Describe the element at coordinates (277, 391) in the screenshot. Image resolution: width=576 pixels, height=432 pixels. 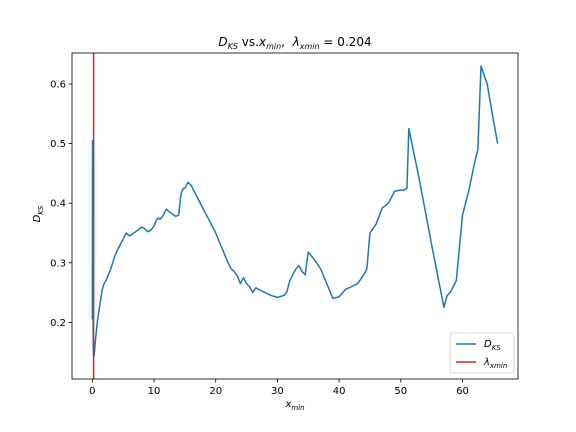
I see `x-tick-label-30: 30` at that location.